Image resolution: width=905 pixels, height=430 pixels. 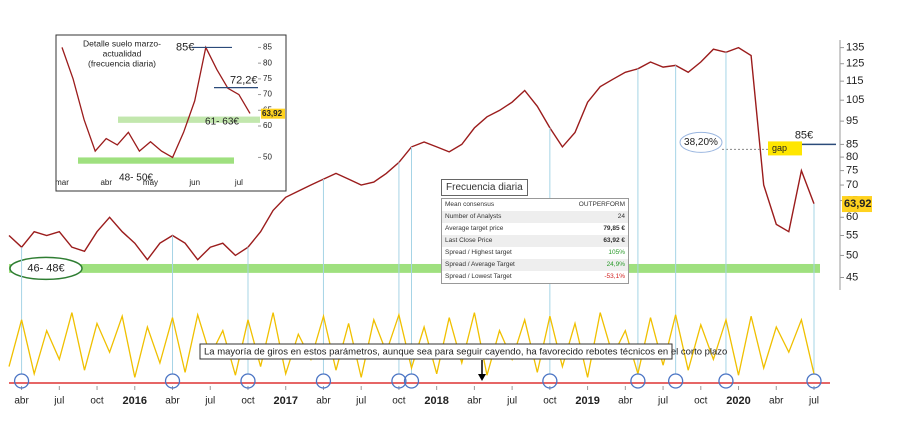 I want to click on inset-last-price: 63,92, so click(x=272, y=113).